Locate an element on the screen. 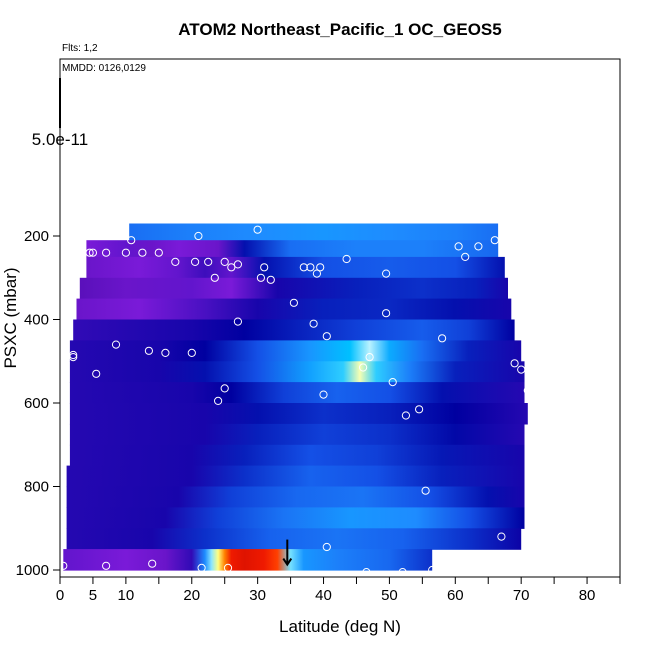 The width and height of the screenshot is (650, 650). date-note: MMDD: 0126,0129 is located at coordinates (104, 68).